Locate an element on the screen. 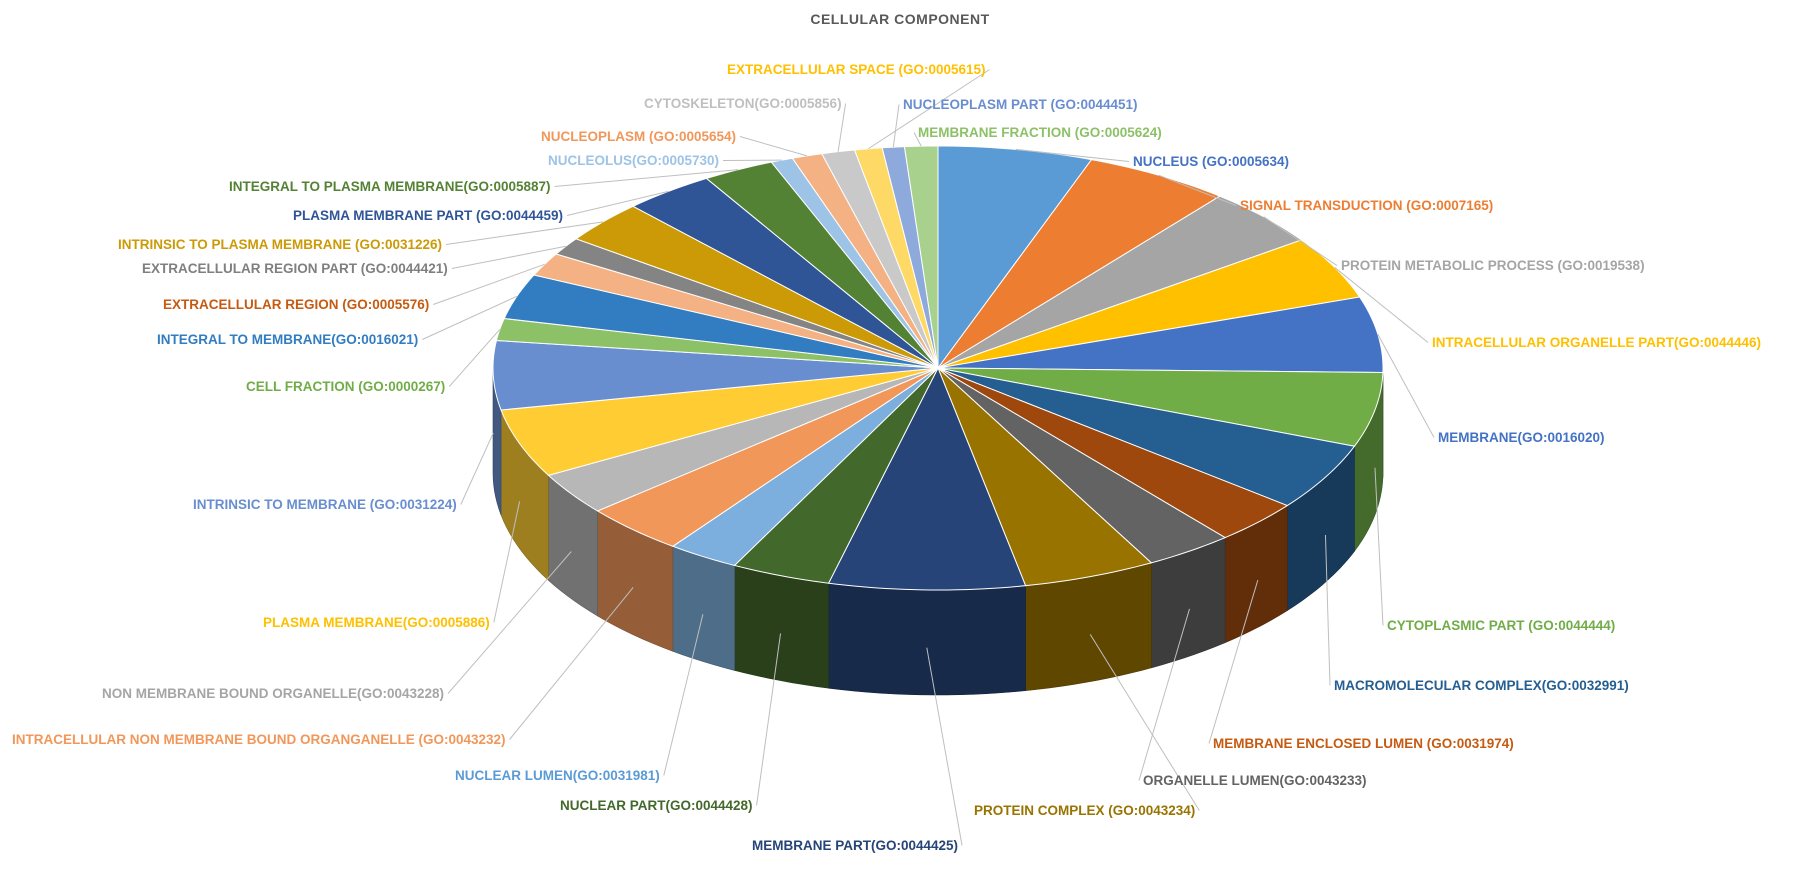 Image resolution: width=1795 pixels, height=872 pixels. slice-label: INTRACELLULAR ORGANELLE PART(GO:0044446) is located at coordinates (1596, 342).